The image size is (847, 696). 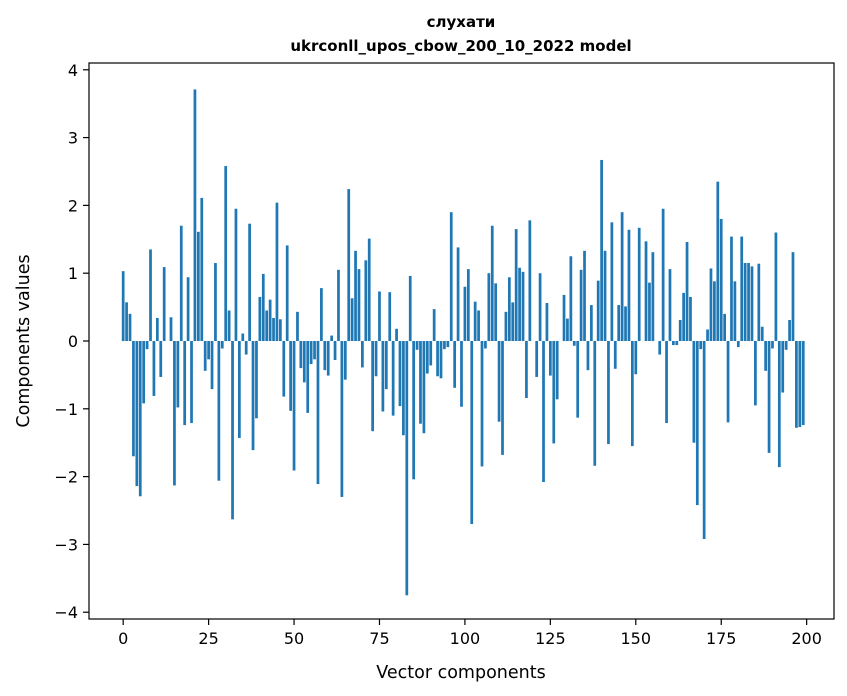 I want to click on y-tick-label: 1, so click(x=73, y=273).